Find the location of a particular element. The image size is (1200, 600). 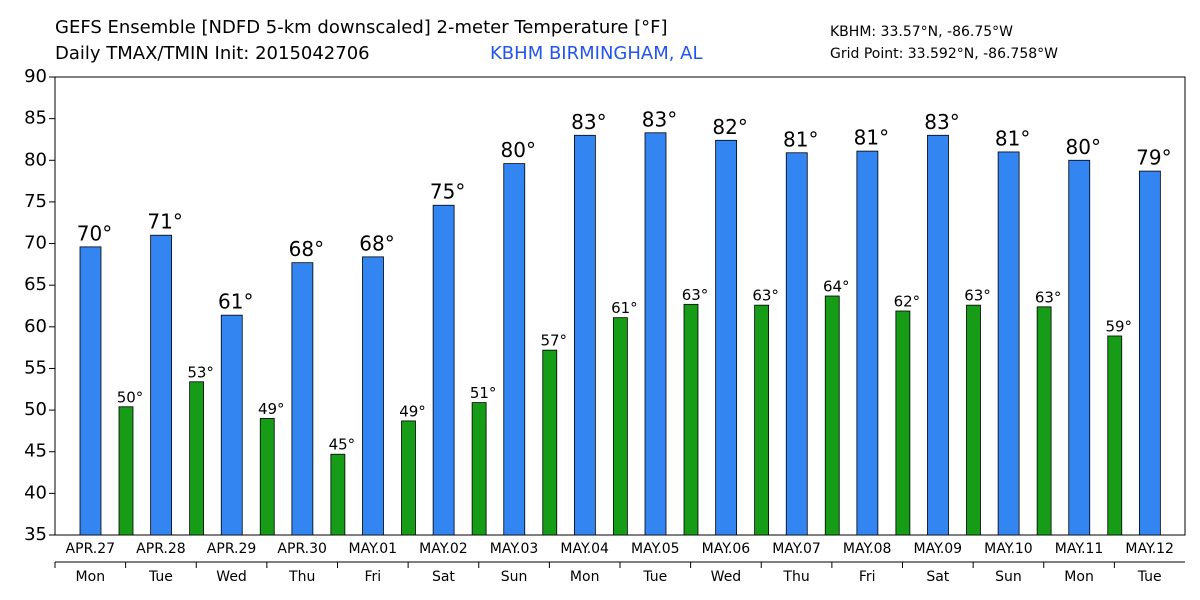

x-tick-label: MAY.03 is located at coordinates (514, 549).